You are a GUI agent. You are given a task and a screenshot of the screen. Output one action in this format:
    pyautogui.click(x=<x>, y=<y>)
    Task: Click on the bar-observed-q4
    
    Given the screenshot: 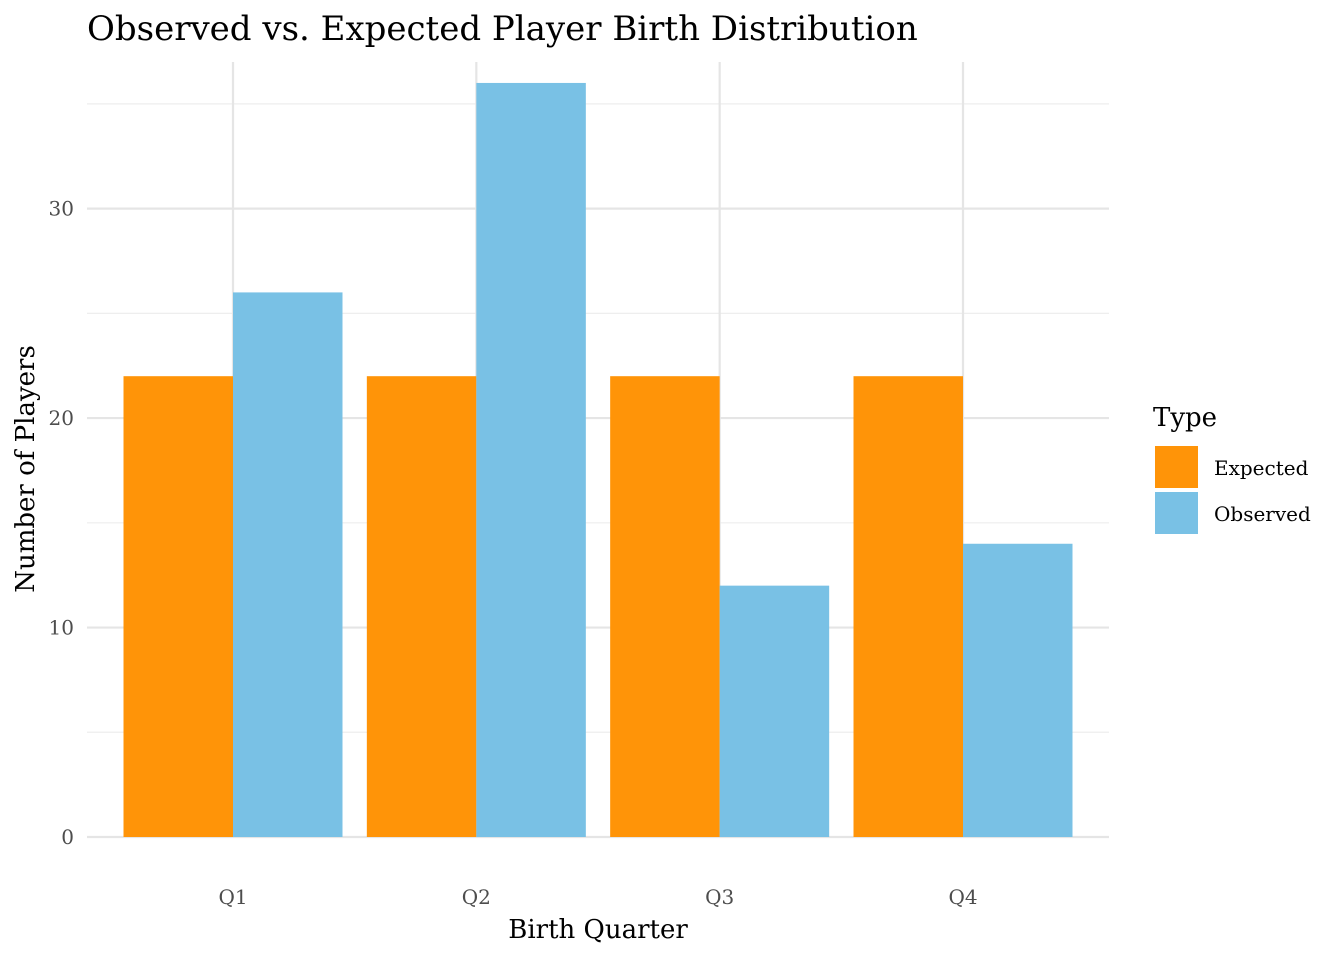 What is the action you would take?
    pyautogui.click(x=1018, y=690)
    